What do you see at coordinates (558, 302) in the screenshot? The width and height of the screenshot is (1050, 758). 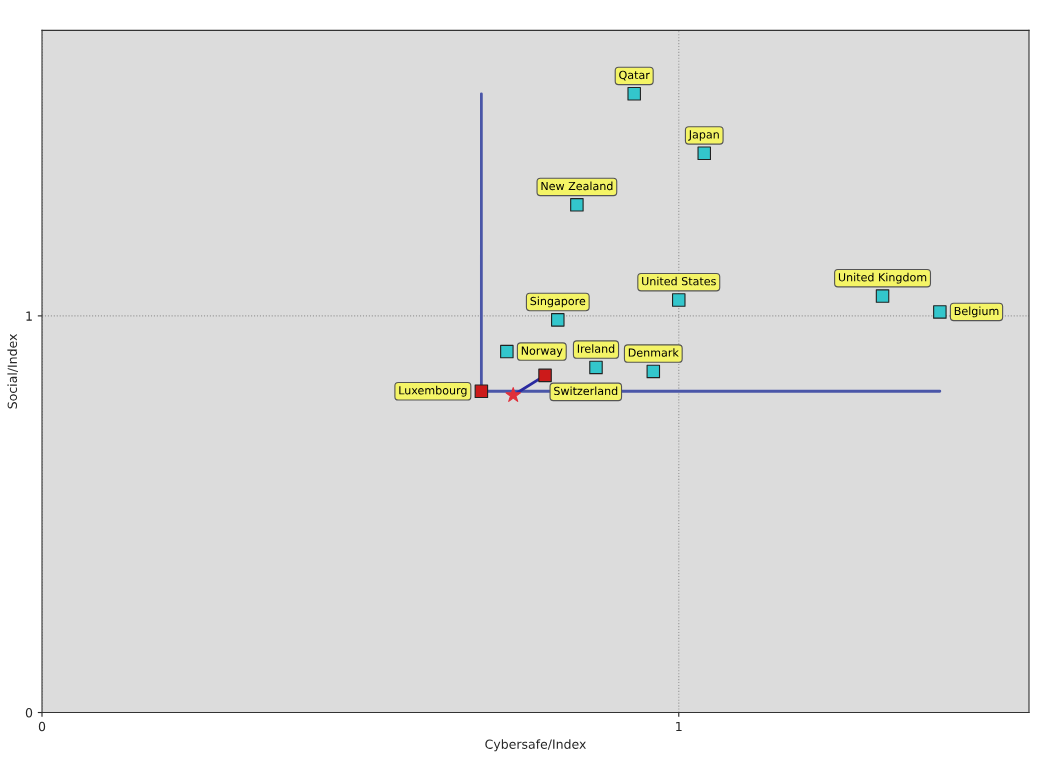 I see `series-label: Singapore` at bounding box center [558, 302].